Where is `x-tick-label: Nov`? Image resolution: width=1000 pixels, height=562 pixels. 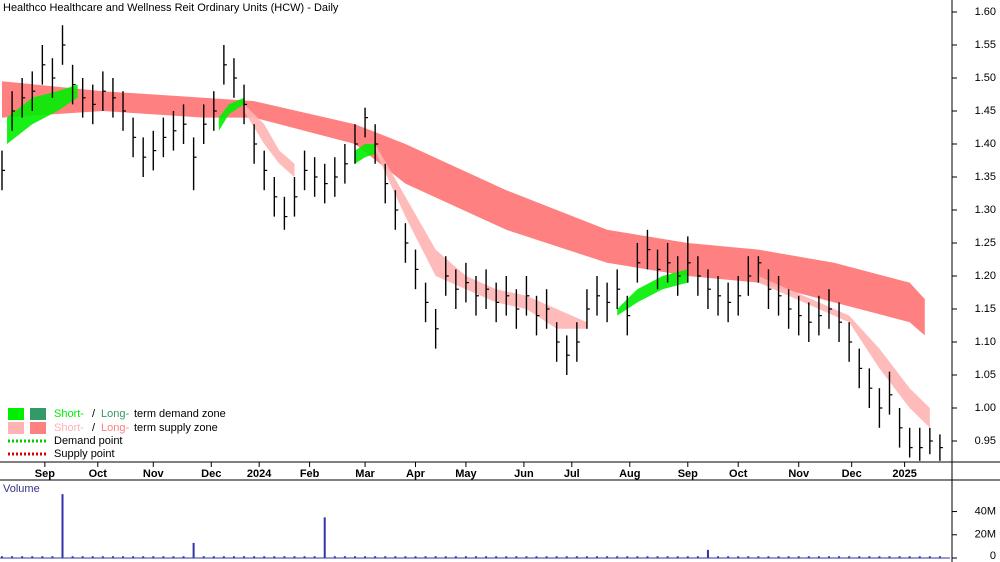
x-tick-label: Nov is located at coordinates (154, 474).